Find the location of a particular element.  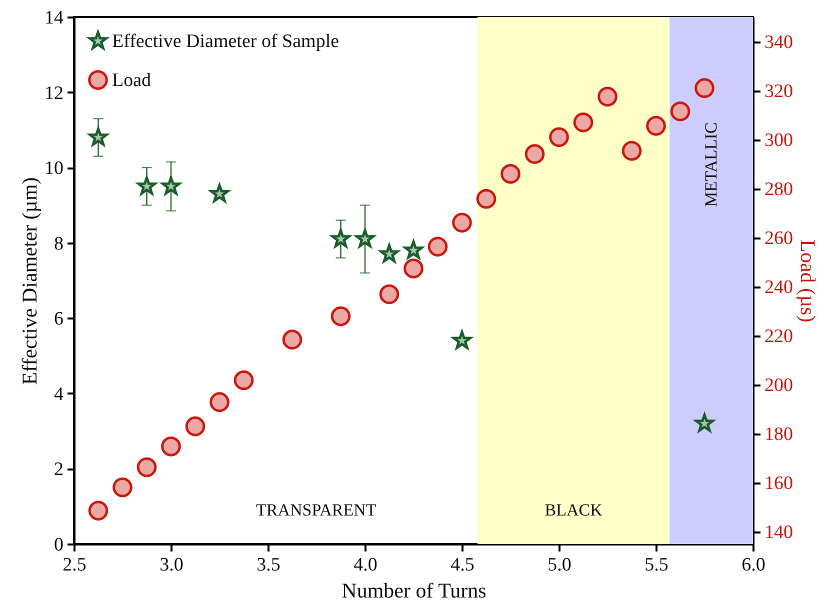

y2-tick-label: 240 is located at coordinates (778, 287).